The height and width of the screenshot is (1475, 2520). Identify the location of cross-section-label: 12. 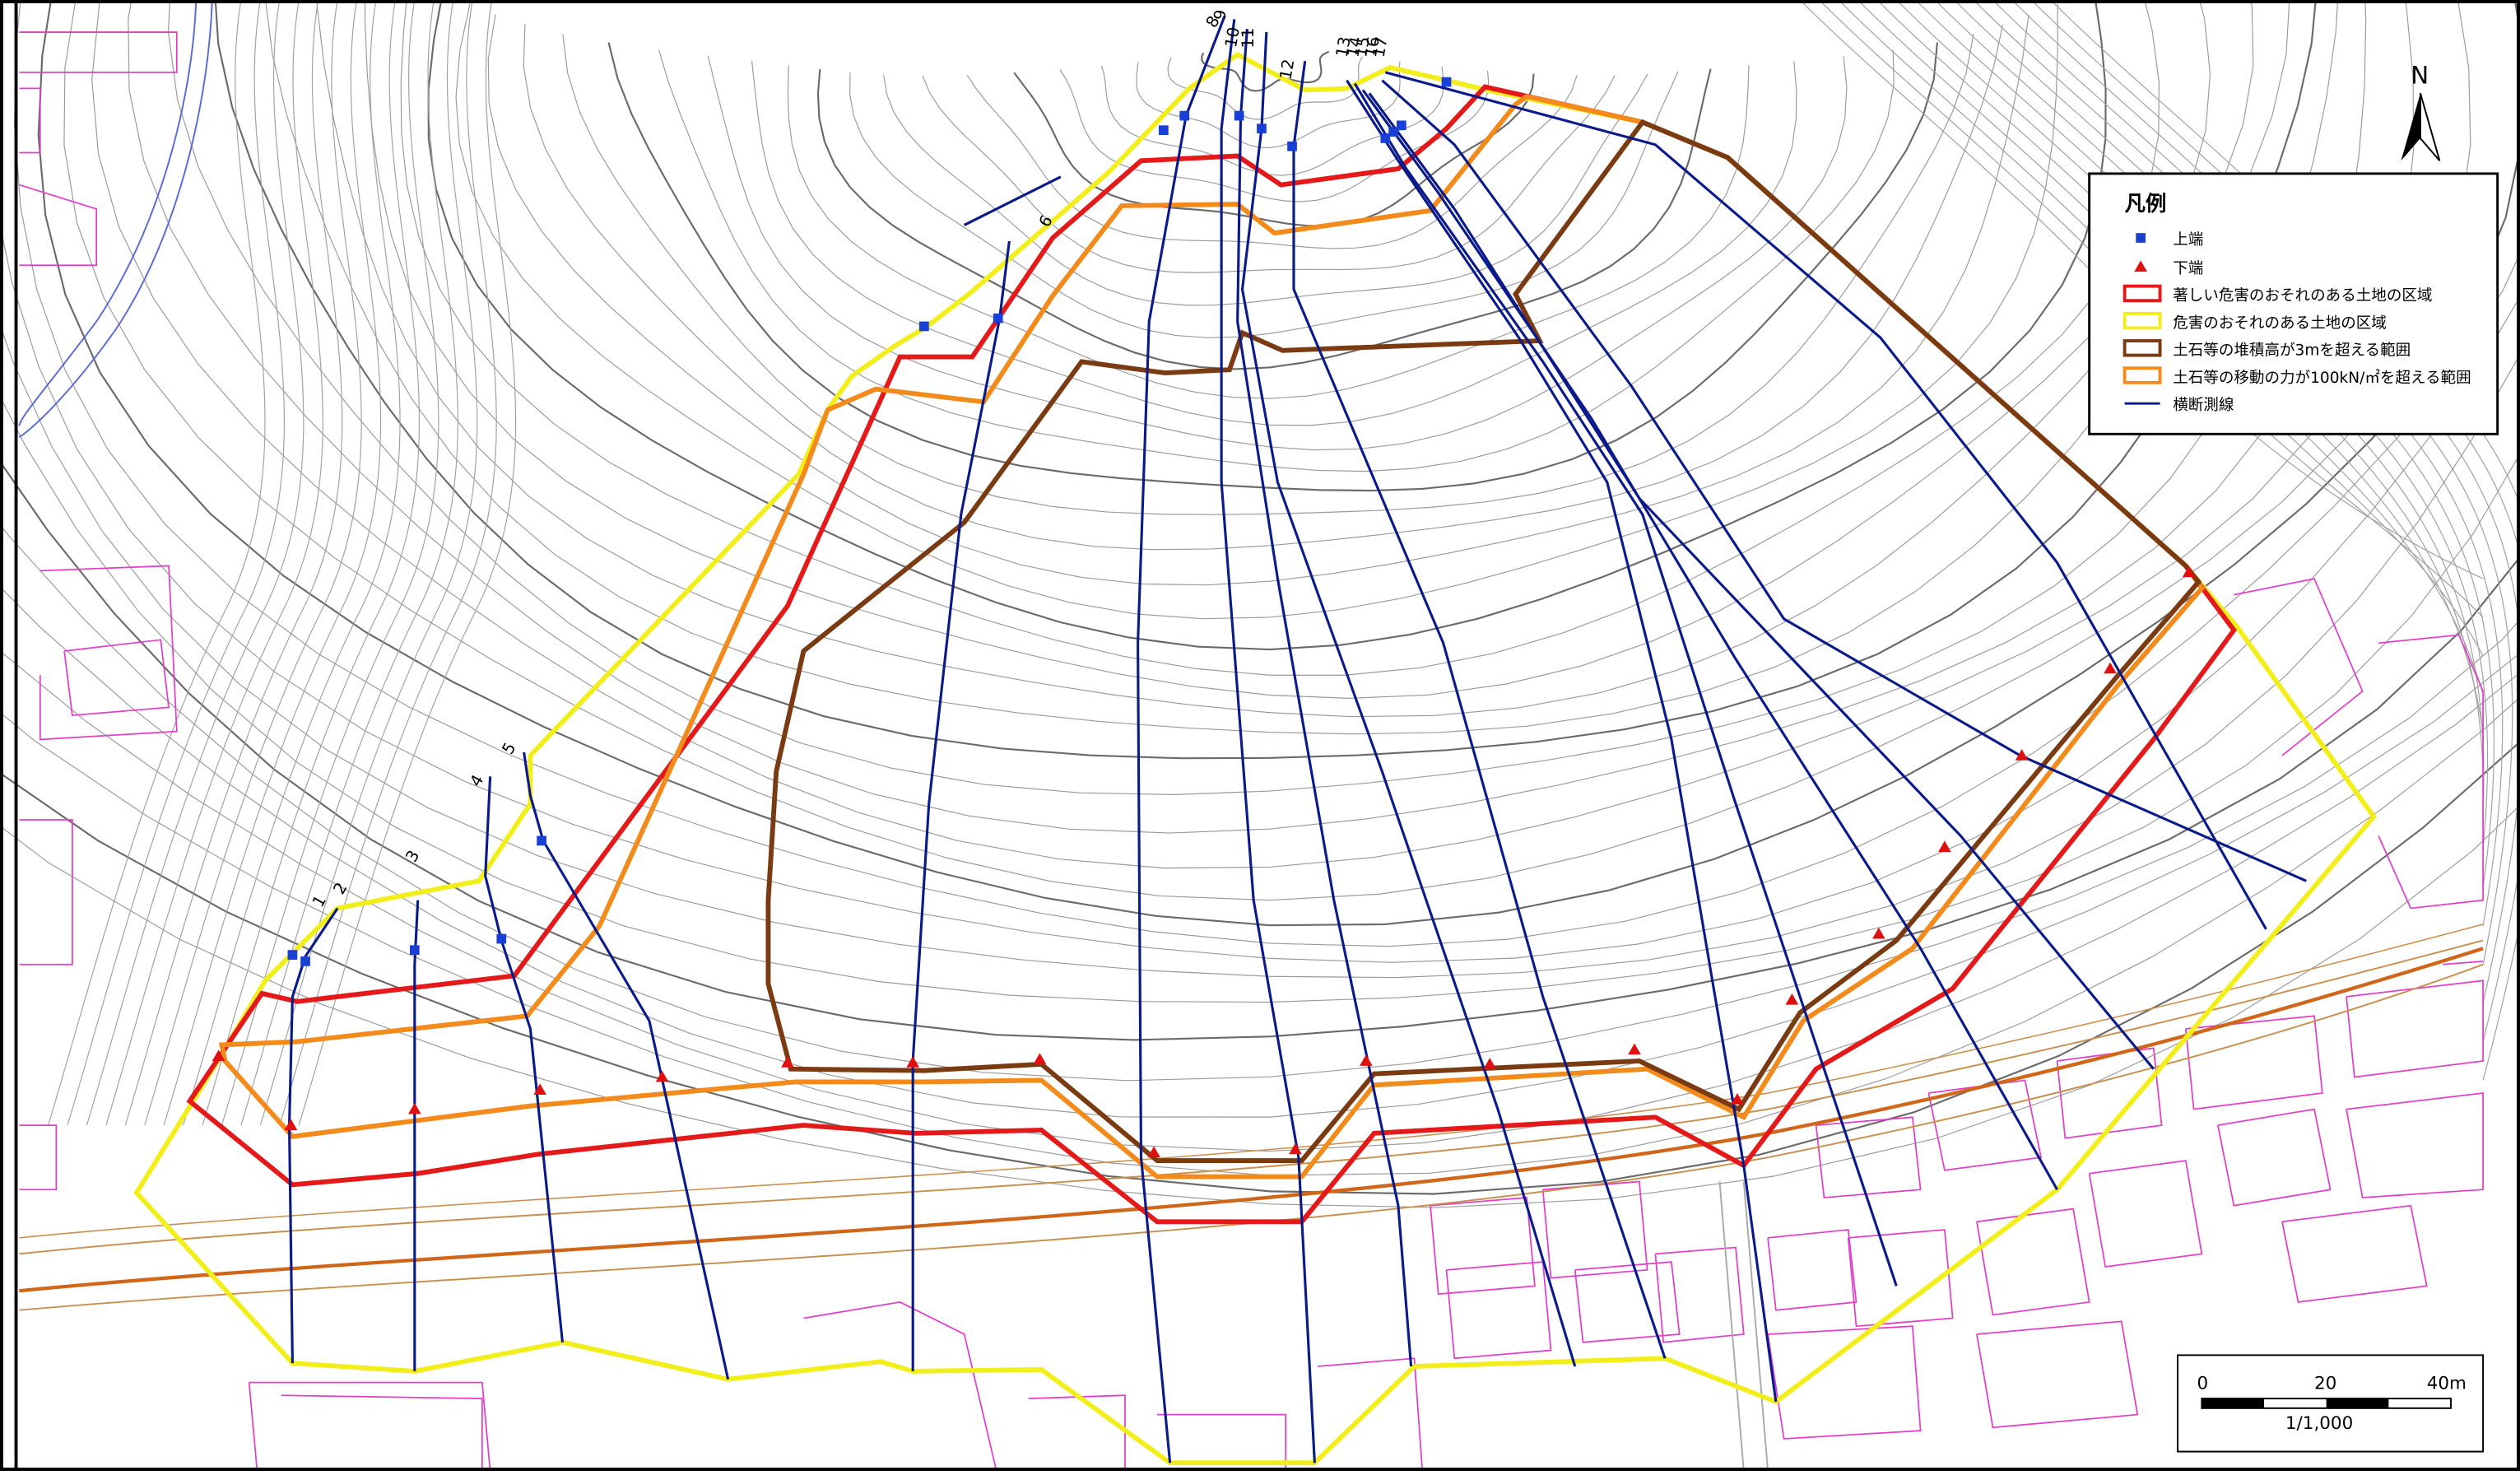
(1287, 69).